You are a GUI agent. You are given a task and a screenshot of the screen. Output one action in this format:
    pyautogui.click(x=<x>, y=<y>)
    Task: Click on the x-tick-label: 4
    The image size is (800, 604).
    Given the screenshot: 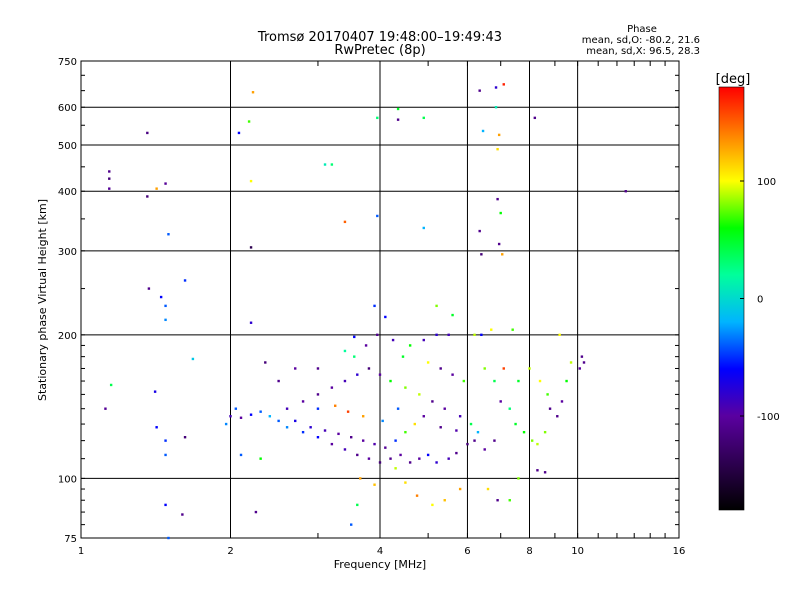 What is the action you would take?
    pyautogui.click(x=380, y=551)
    